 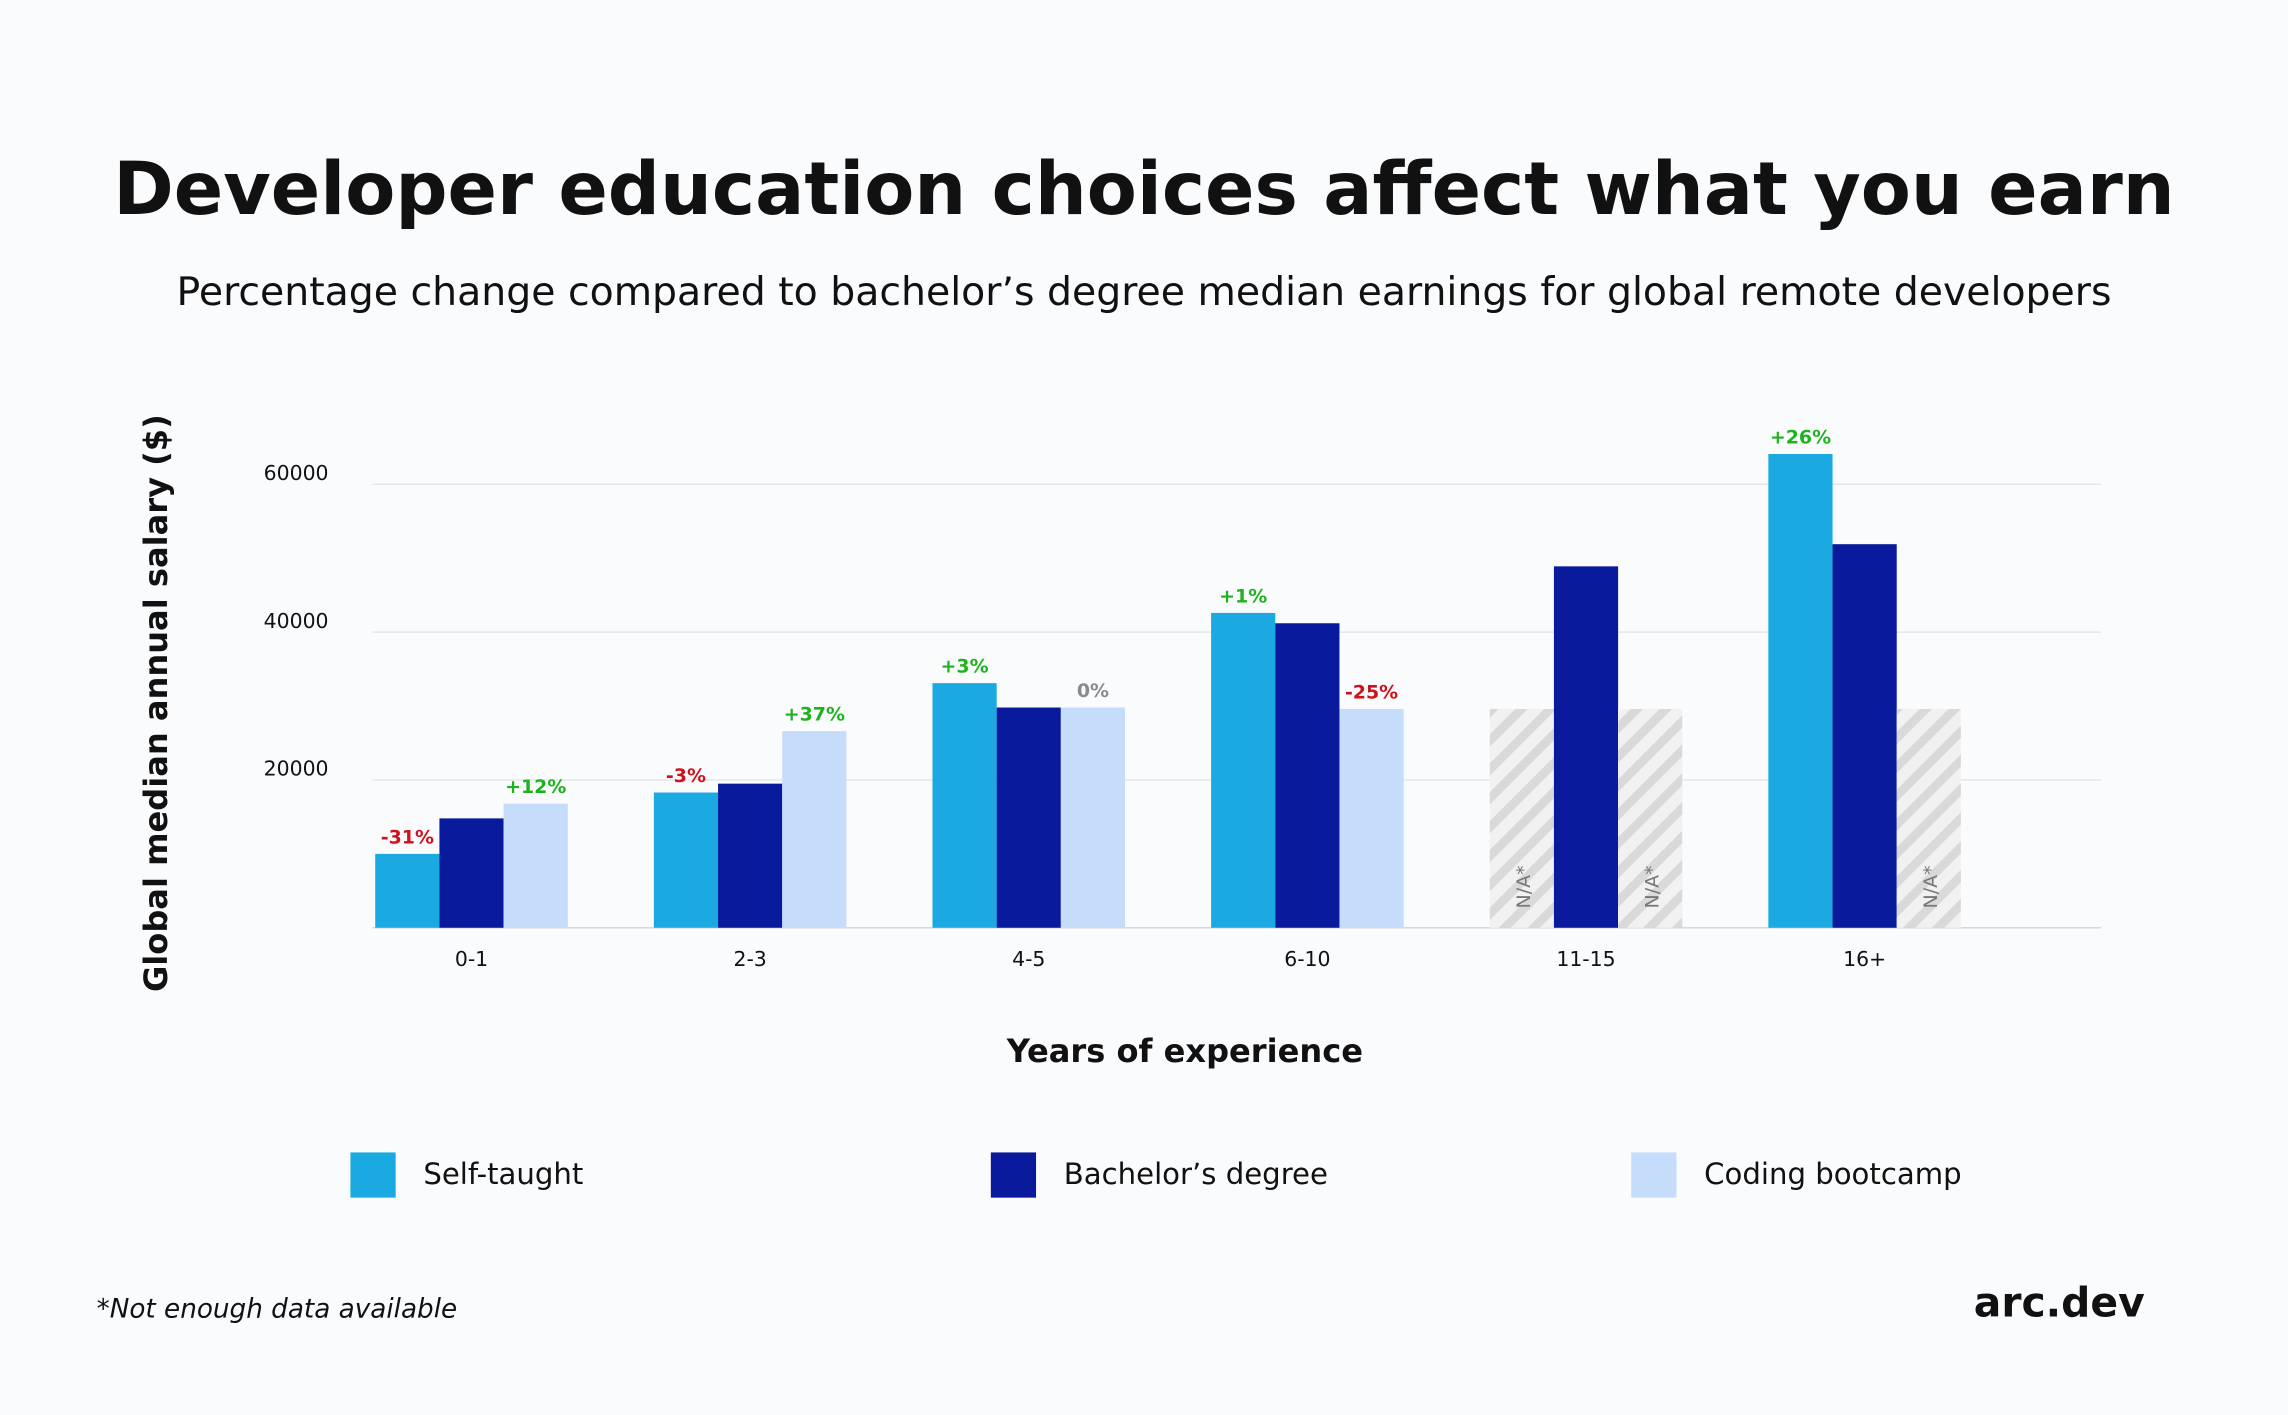 What do you see at coordinates (1028, 959) in the screenshot?
I see `x-tick-label: 4-5` at bounding box center [1028, 959].